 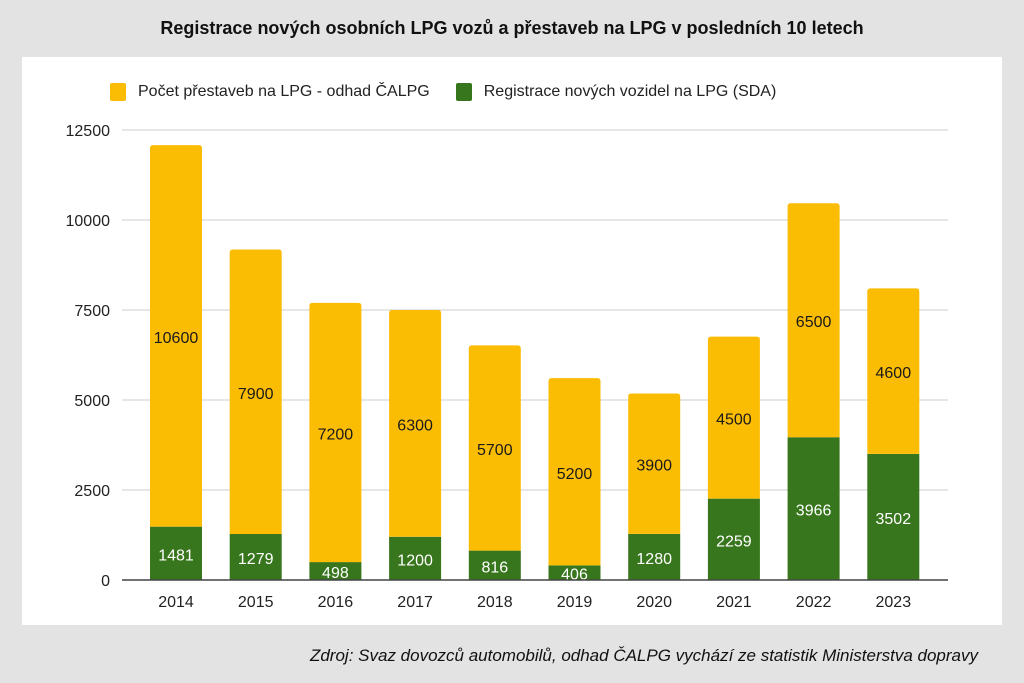 I want to click on x-tick-label: 2018, so click(x=495, y=602).